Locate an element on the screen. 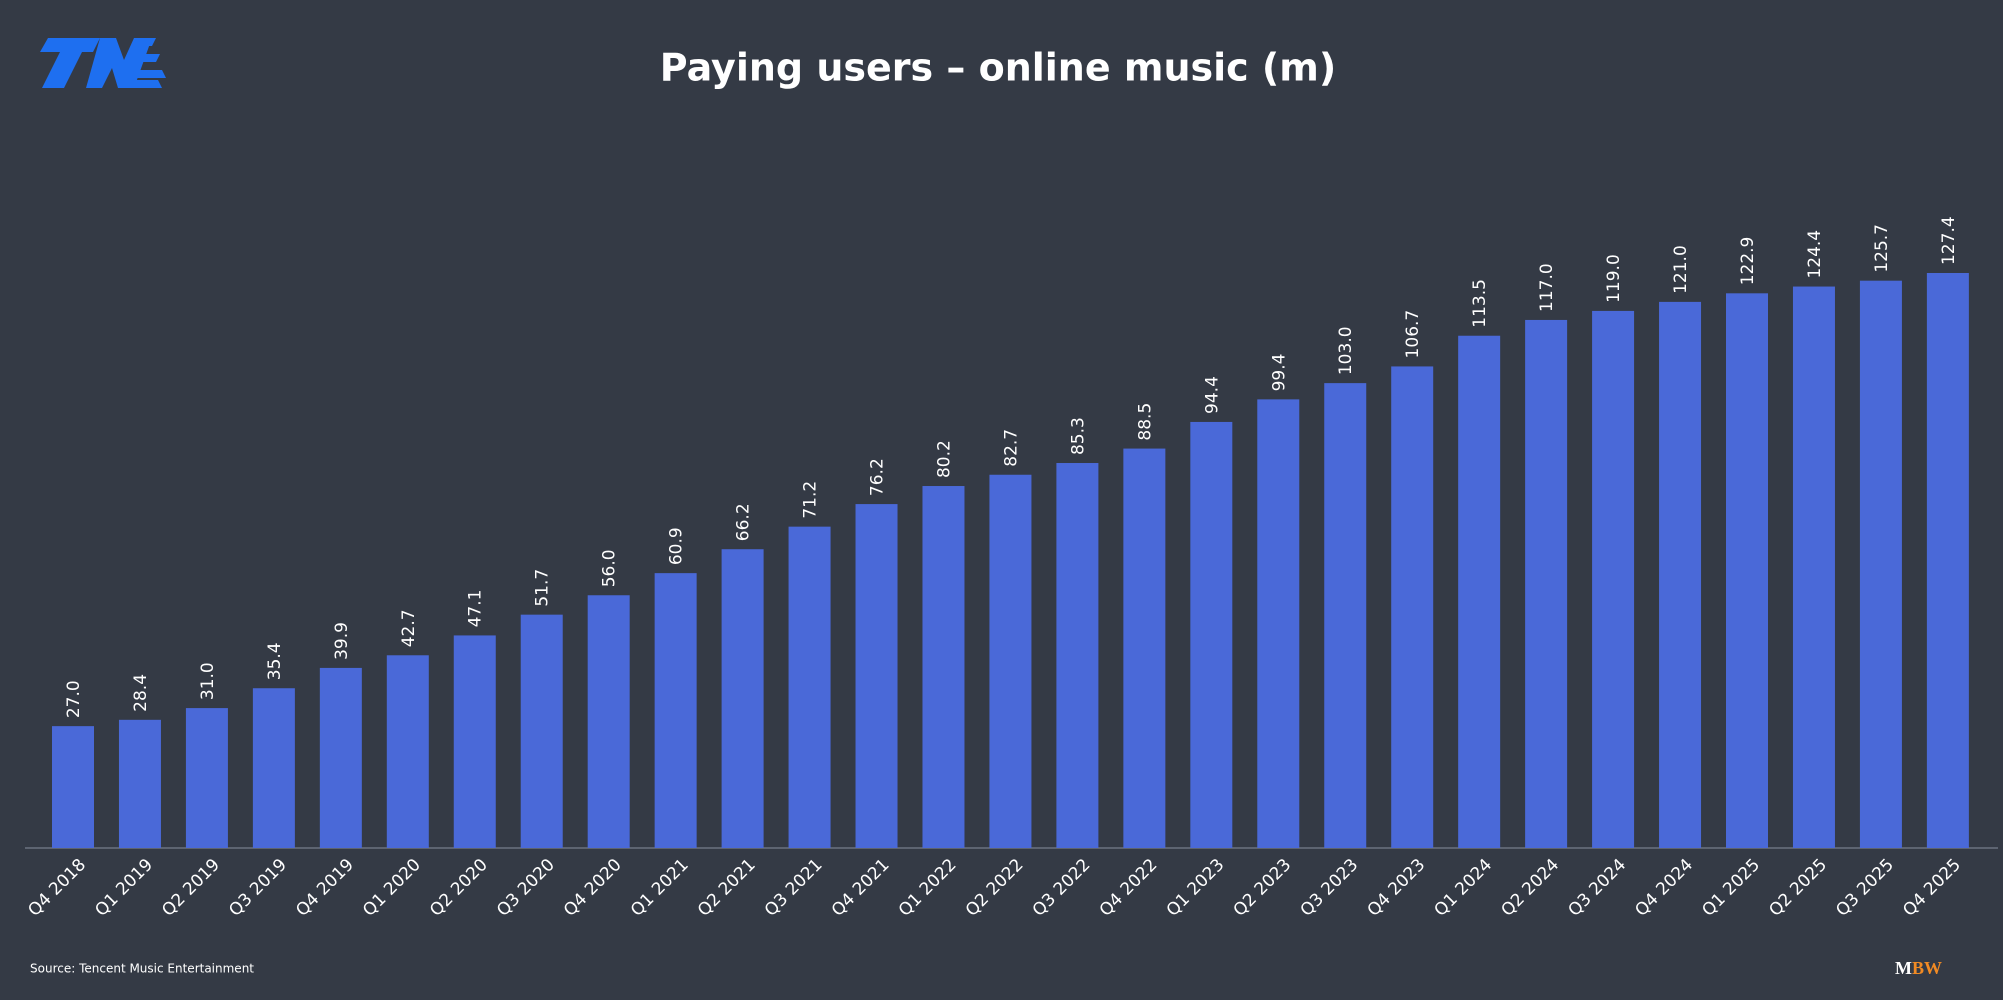 The image size is (2003, 1000). data-label: 117.0 is located at coordinates (1547, 287).